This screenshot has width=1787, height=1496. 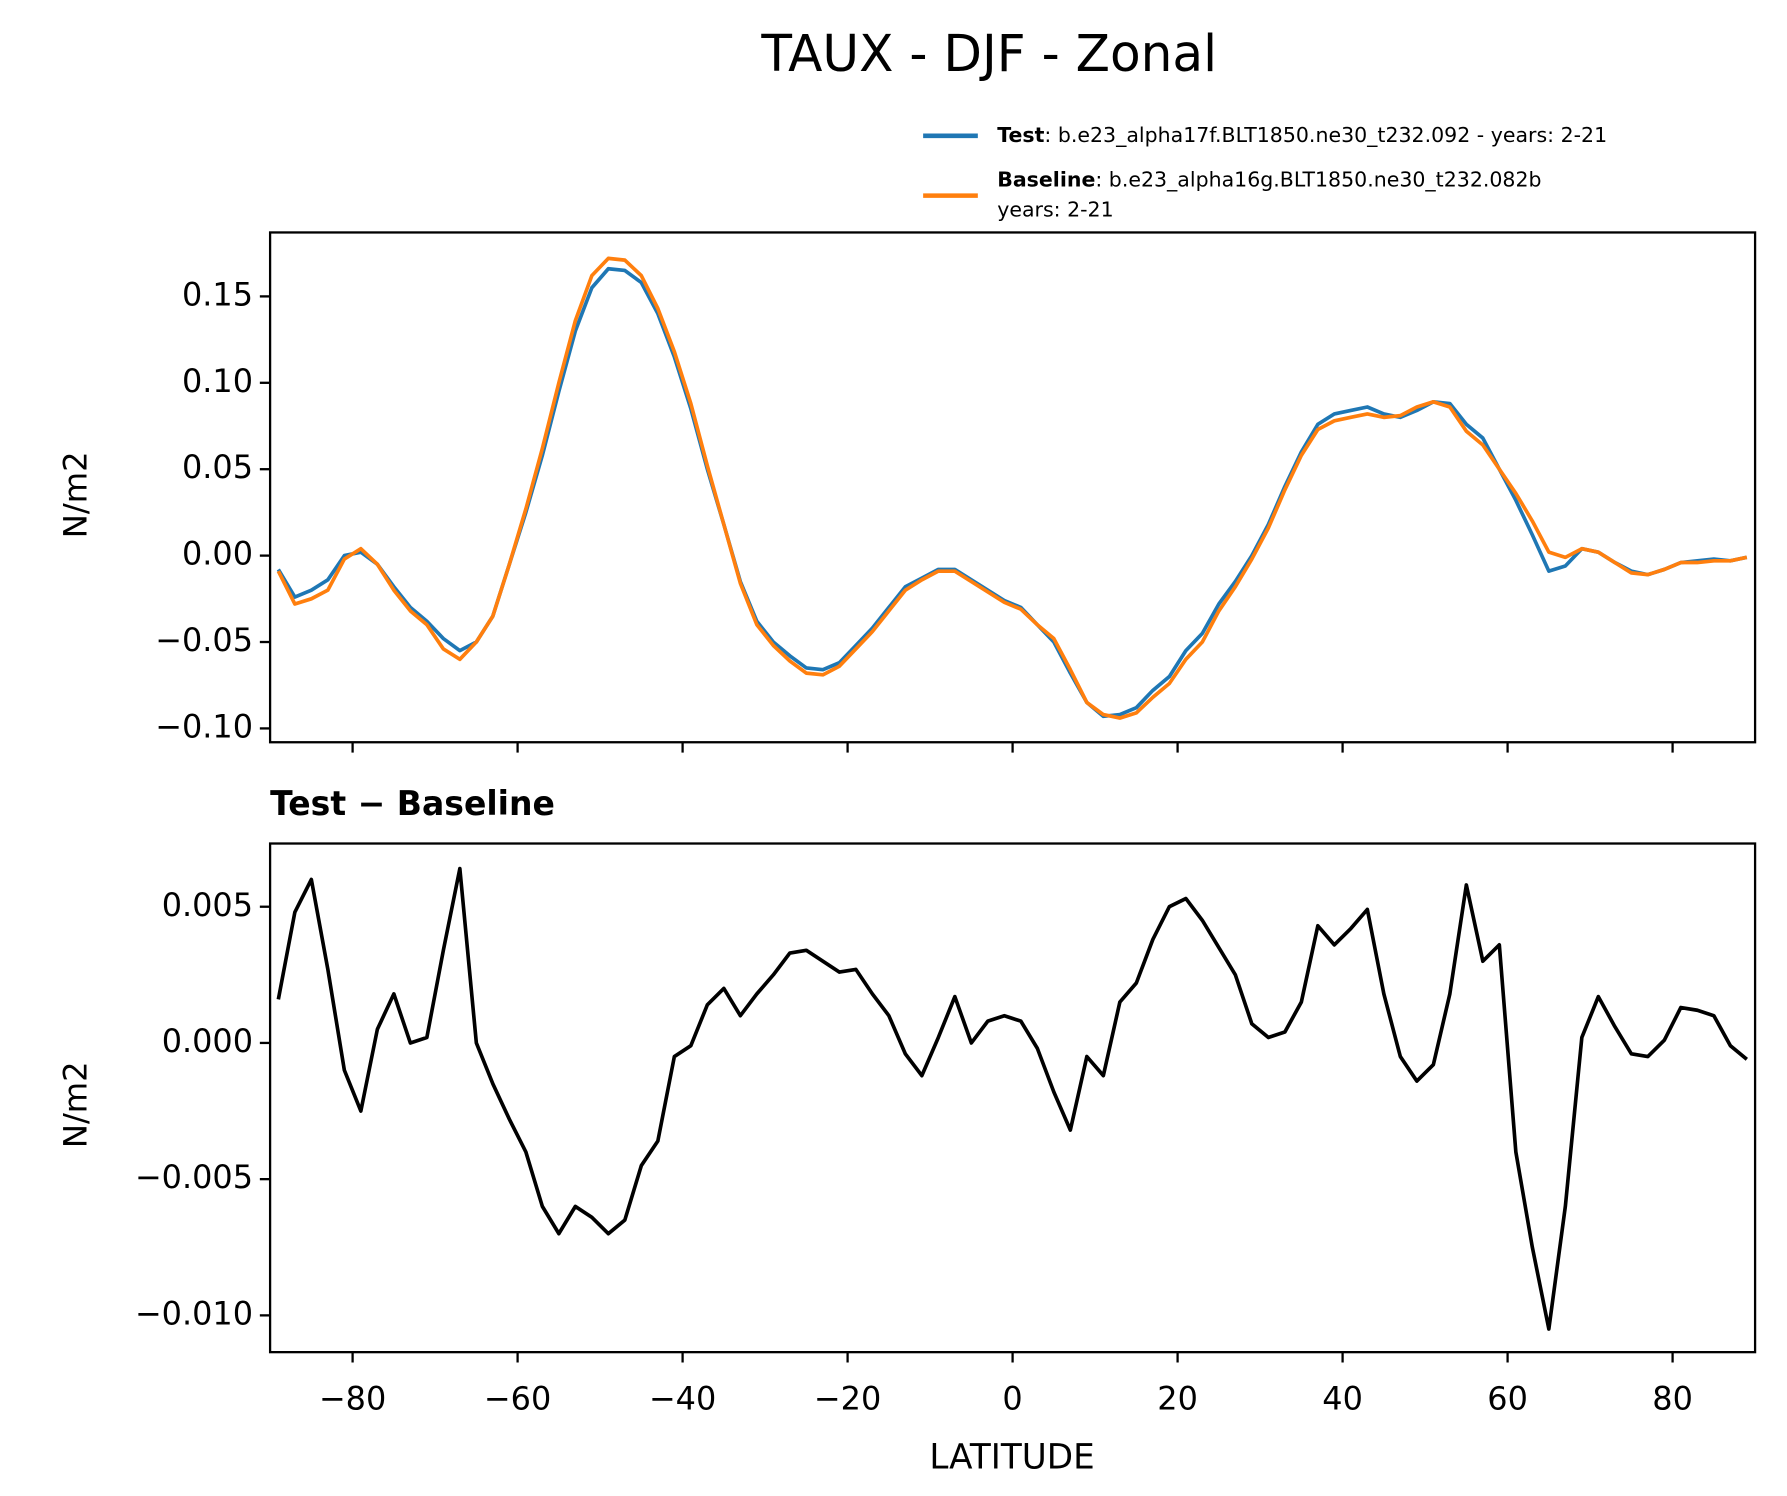 What do you see at coordinates (217, 554) in the screenshot?
I see `y-tick-label: 0.00` at bounding box center [217, 554].